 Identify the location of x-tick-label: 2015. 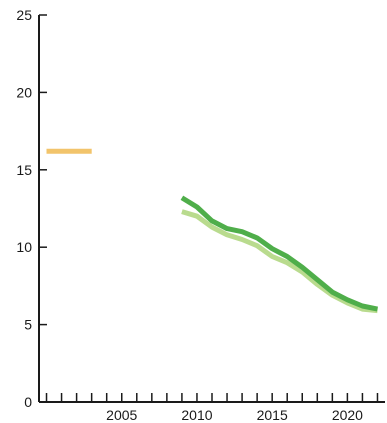
(272, 415).